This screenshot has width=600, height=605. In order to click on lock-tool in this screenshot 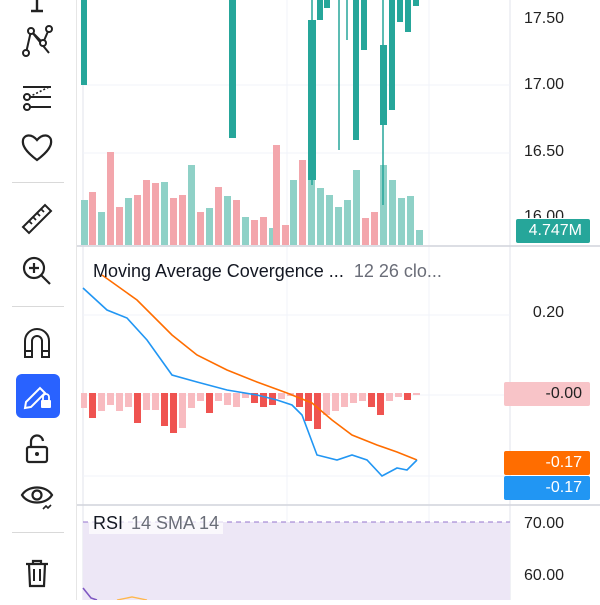, I will do `click(37, 449)`.